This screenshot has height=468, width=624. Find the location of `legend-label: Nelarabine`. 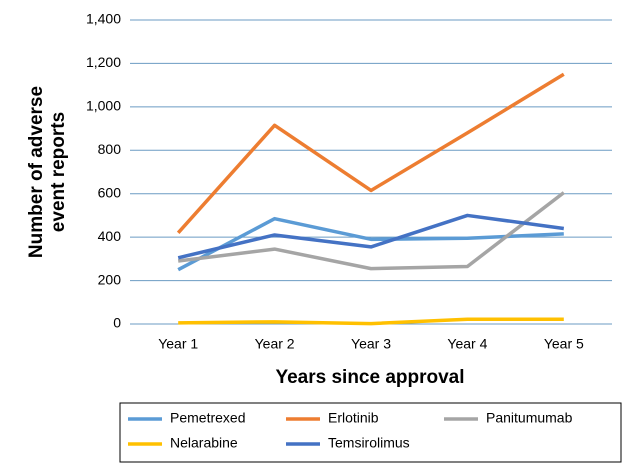

legend-label: Nelarabine is located at coordinates (204, 443).